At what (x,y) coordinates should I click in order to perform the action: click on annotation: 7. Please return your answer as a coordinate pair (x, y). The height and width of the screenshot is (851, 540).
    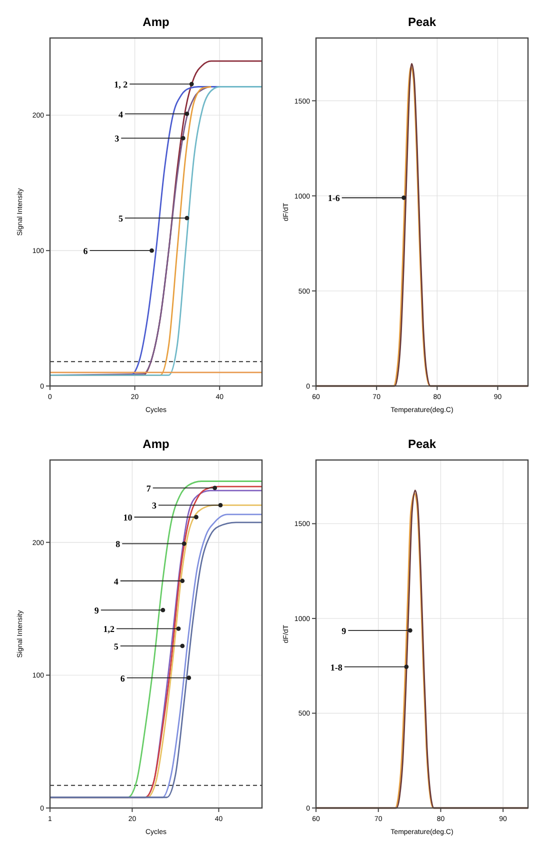
    Looking at the image, I should click on (149, 488).